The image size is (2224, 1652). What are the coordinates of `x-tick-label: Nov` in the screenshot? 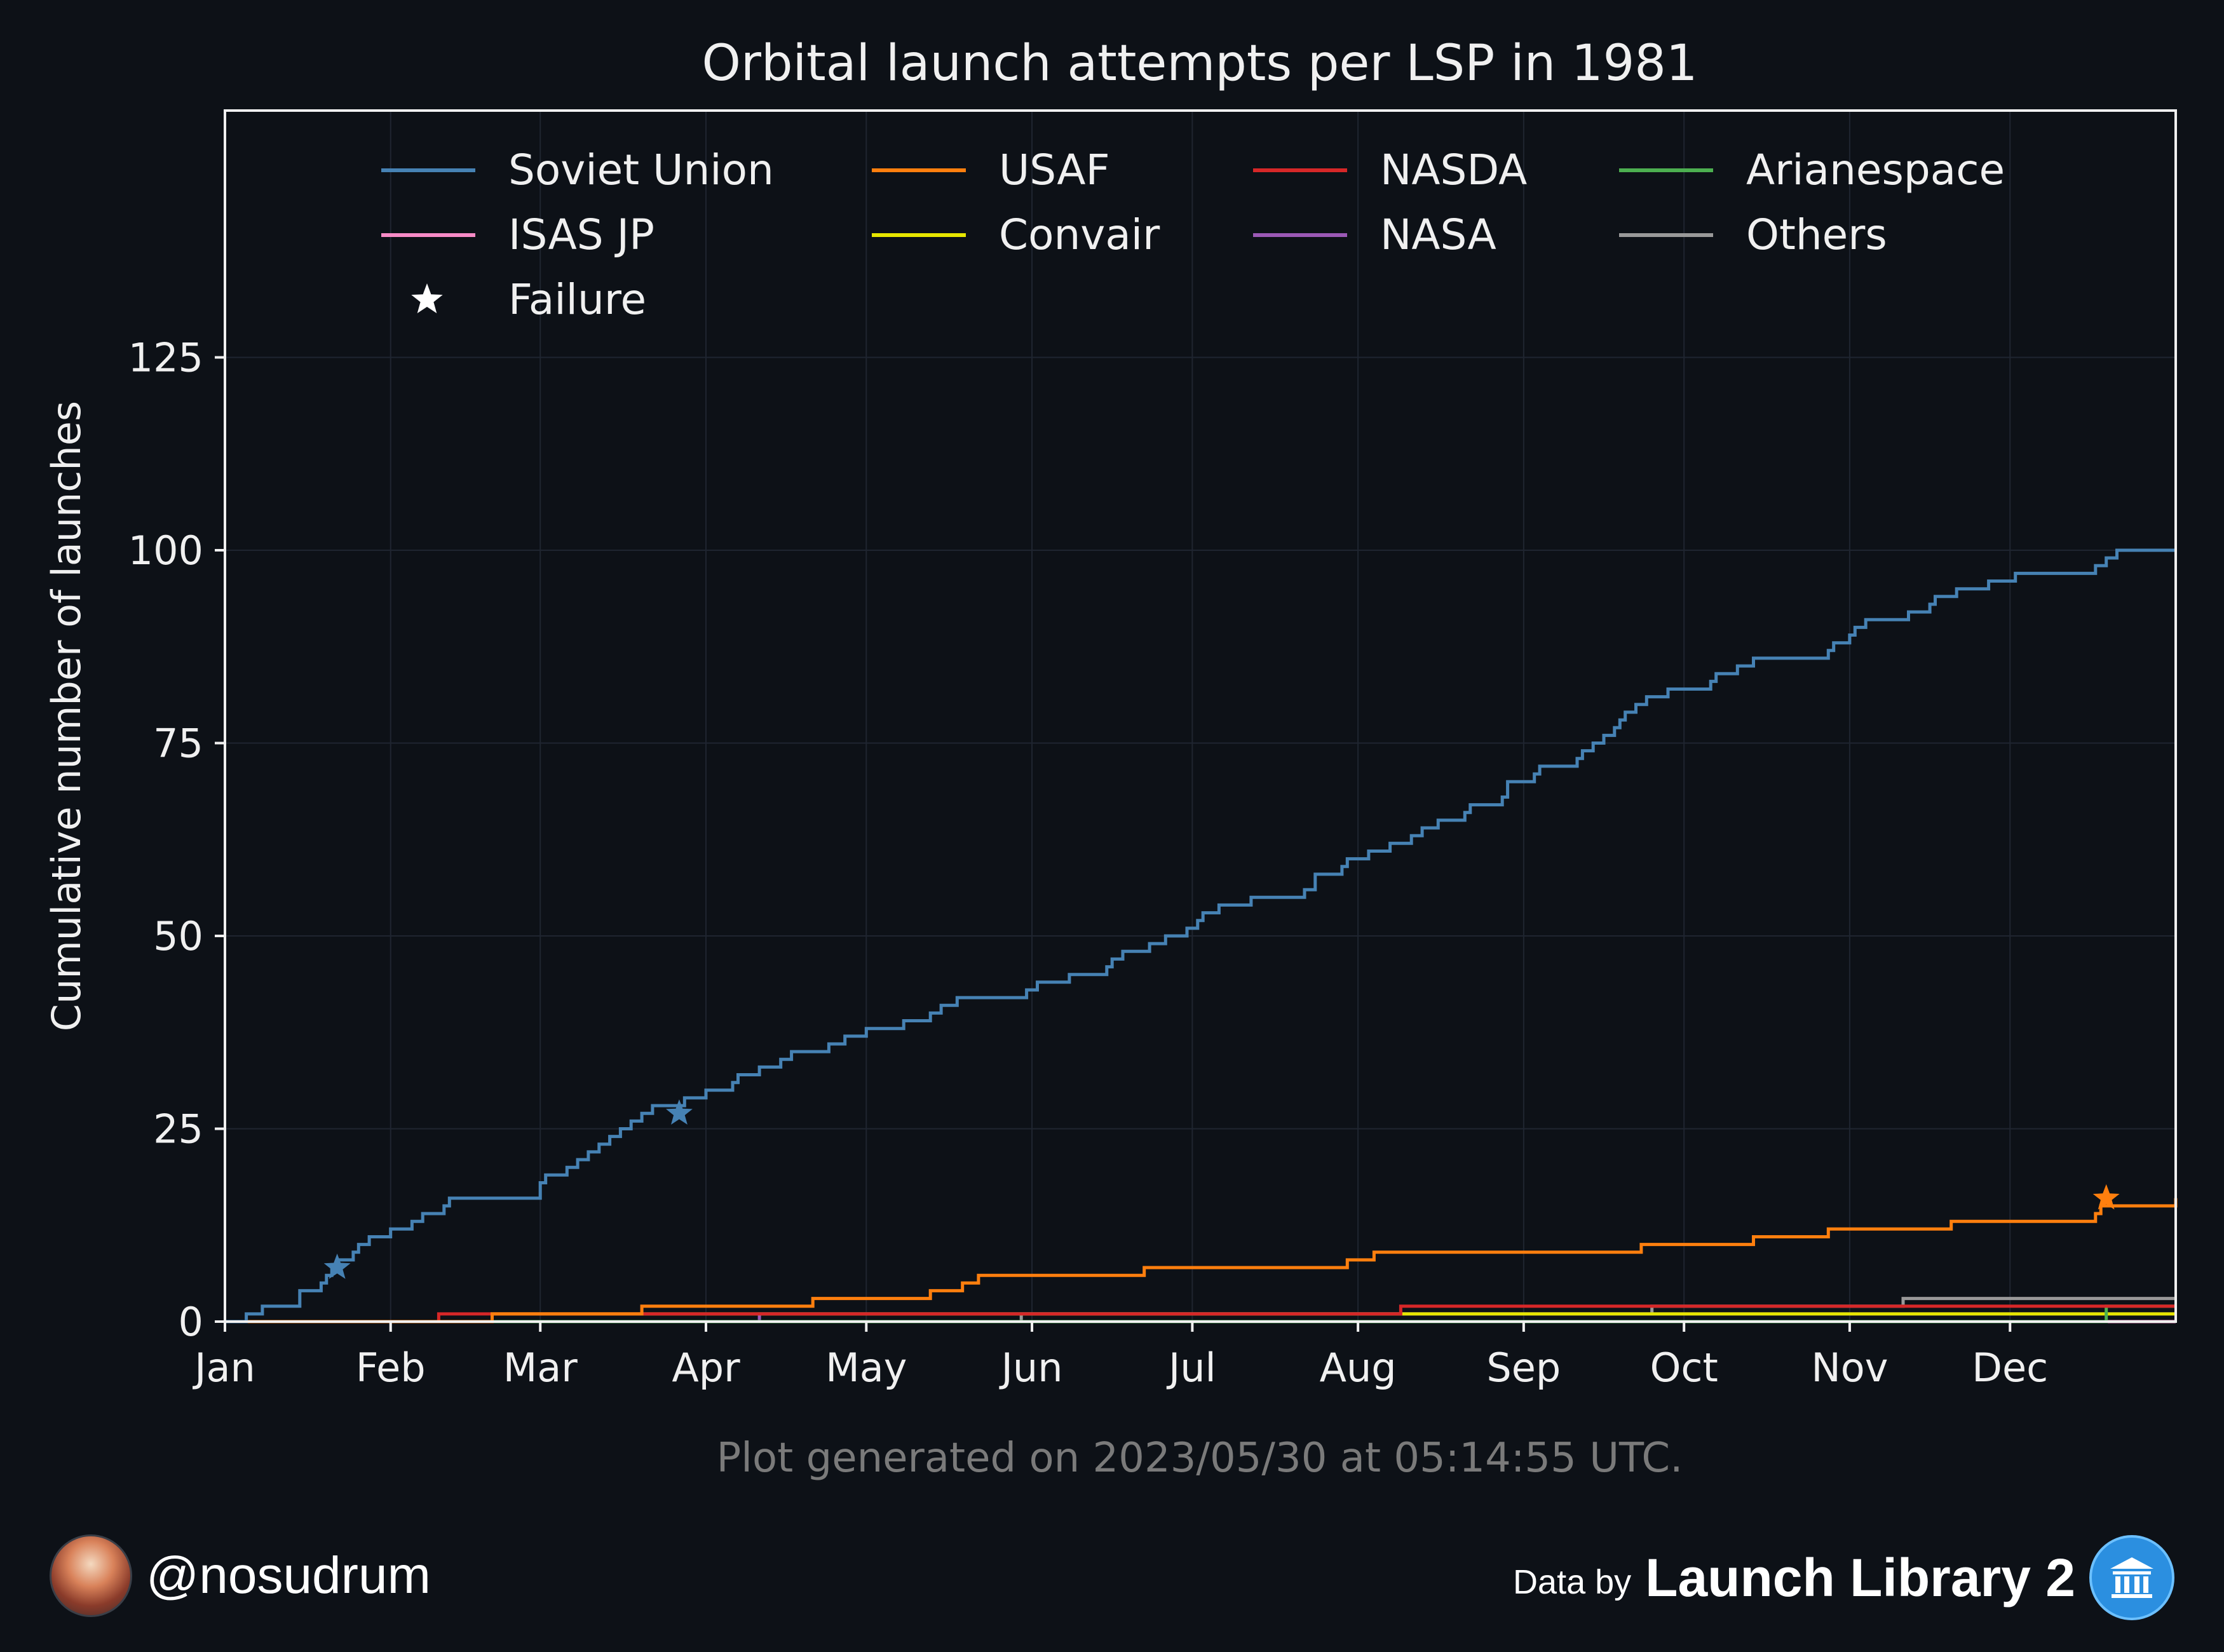 It's located at (1850, 1368).